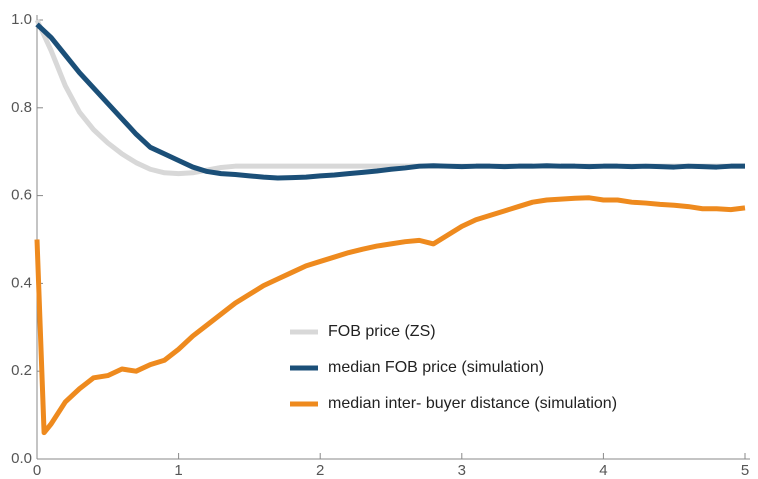 This screenshot has width=758, height=479. What do you see at coordinates (21, 19) in the screenshot?
I see `y-tick-label: 1.0` at bounding box center [21, 19].